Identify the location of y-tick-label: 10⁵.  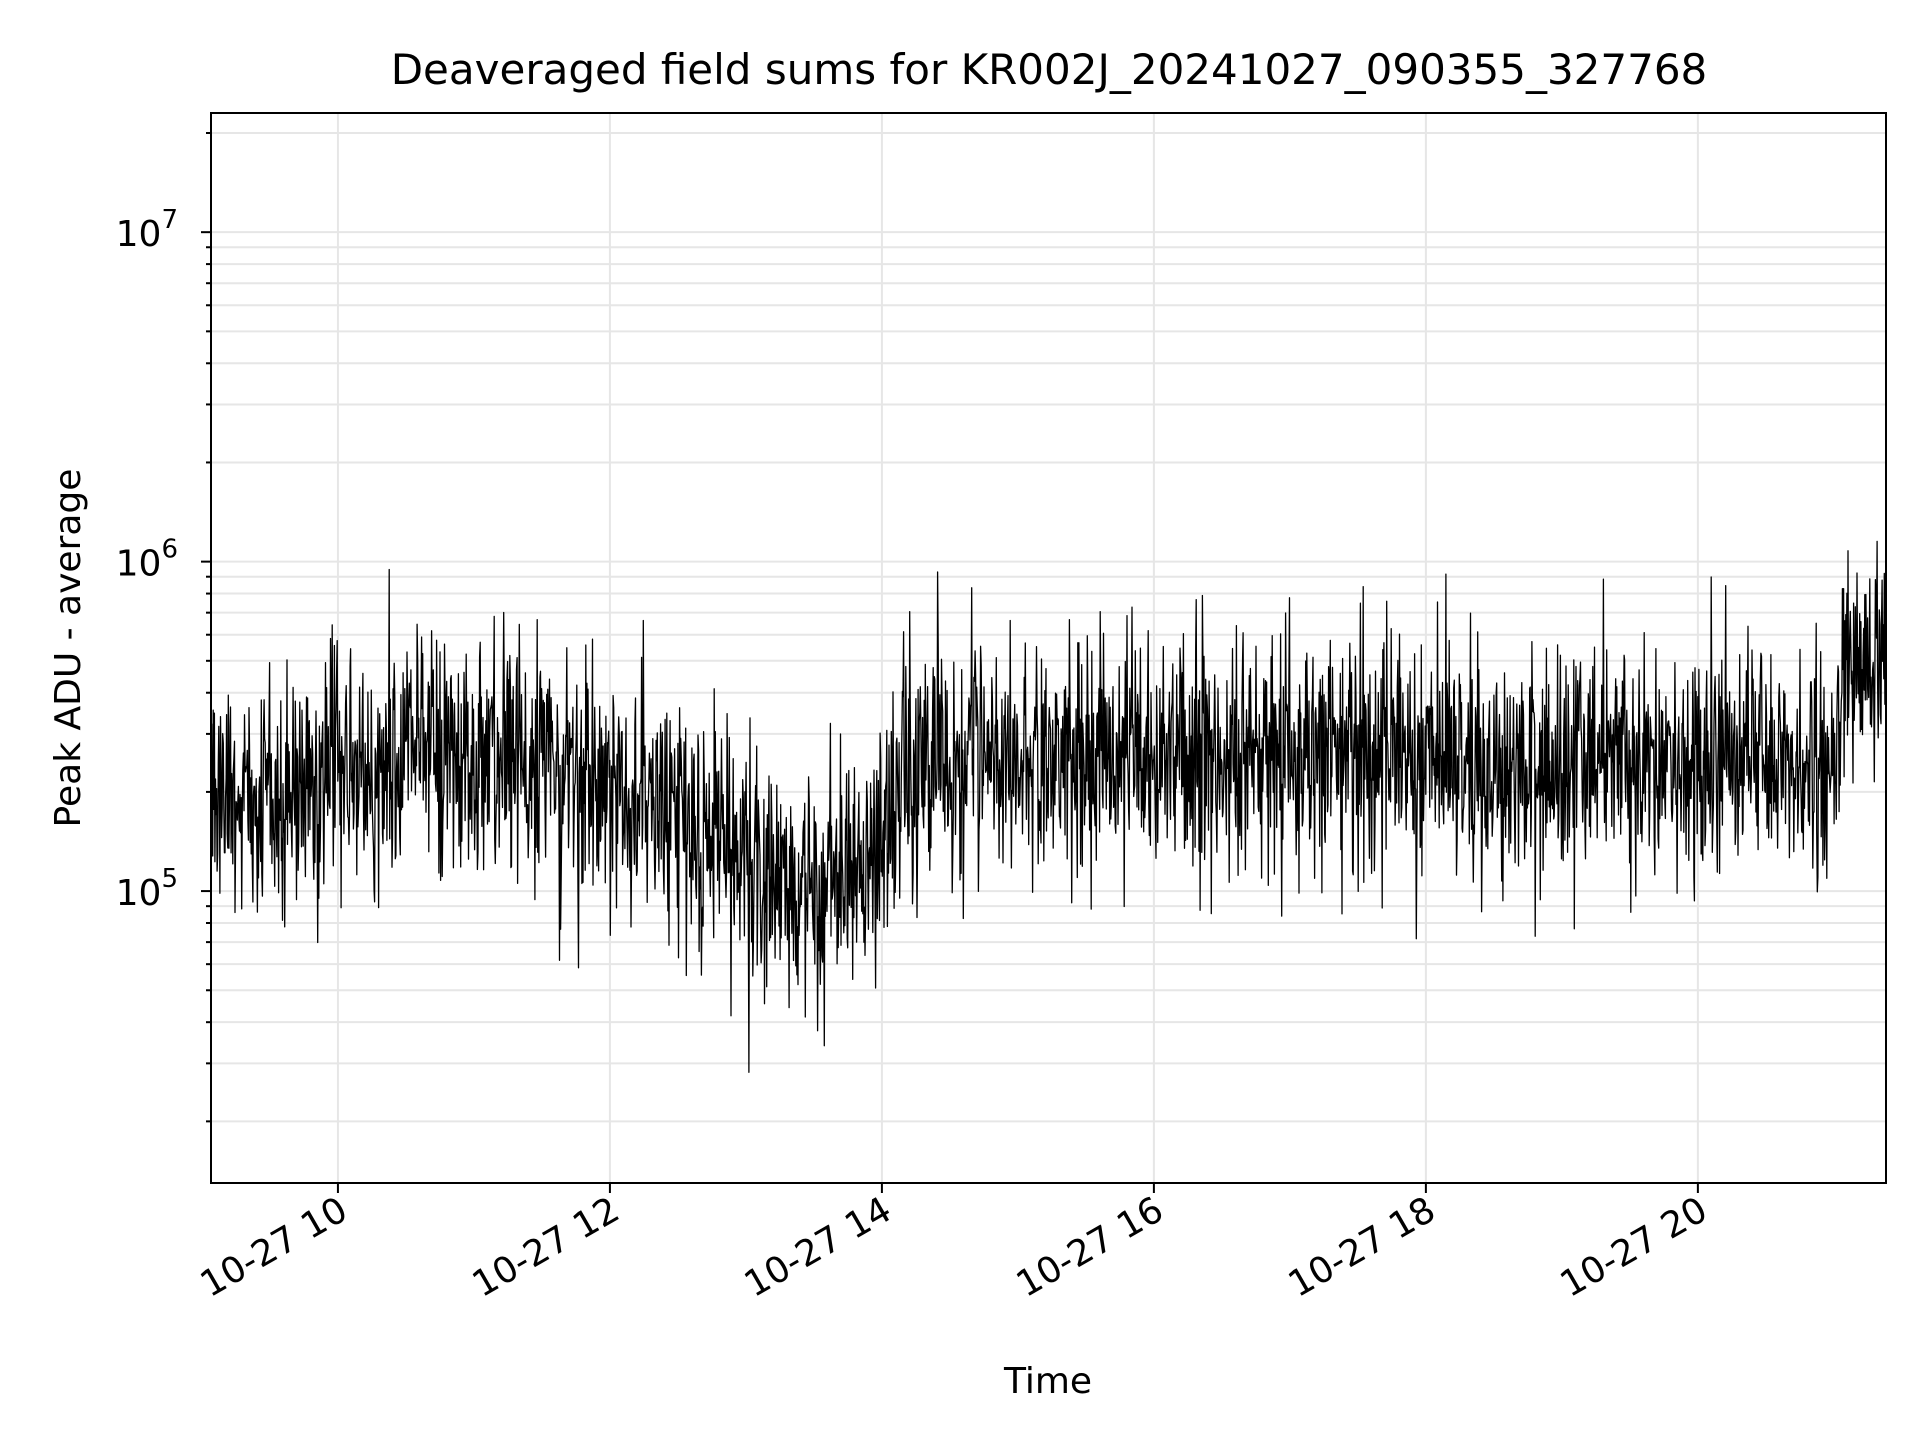
(147, 889).